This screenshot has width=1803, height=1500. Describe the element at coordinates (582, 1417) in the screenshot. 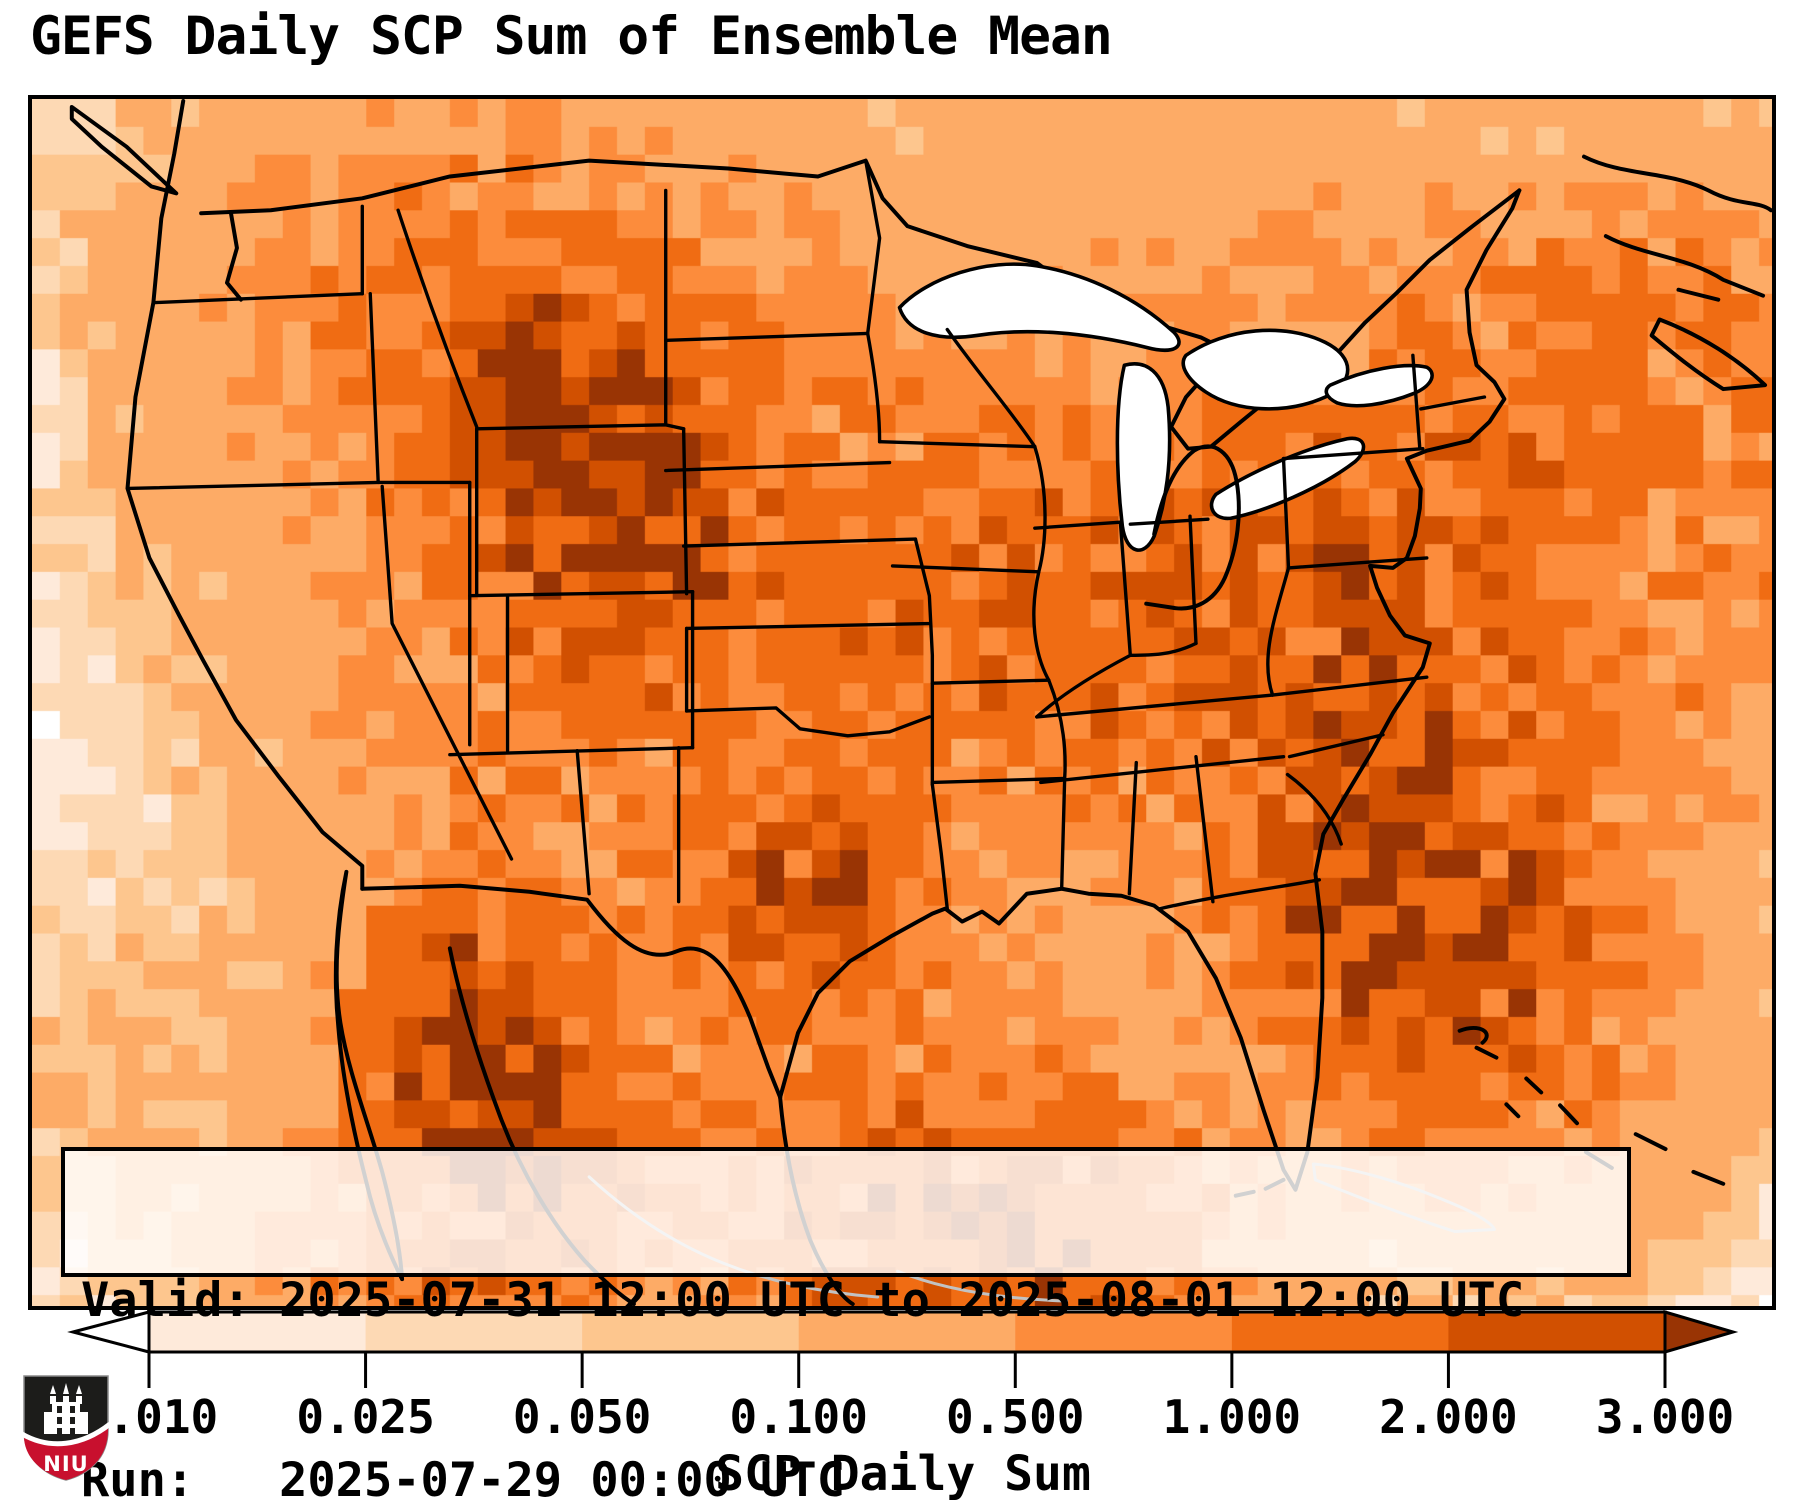

I see `colorbar-tick-label: 0.050` at that location.